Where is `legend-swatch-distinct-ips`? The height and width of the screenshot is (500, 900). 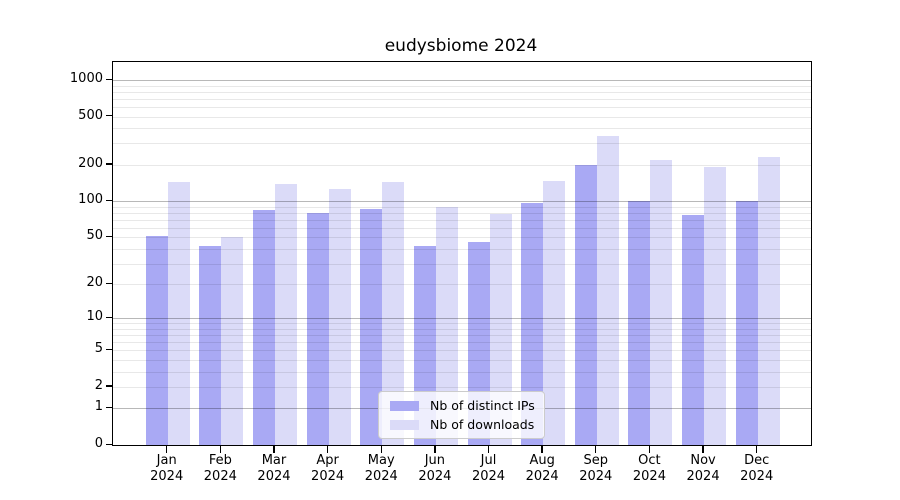 legend-swatch-distinct-ips is located at coordinates (404, 405).